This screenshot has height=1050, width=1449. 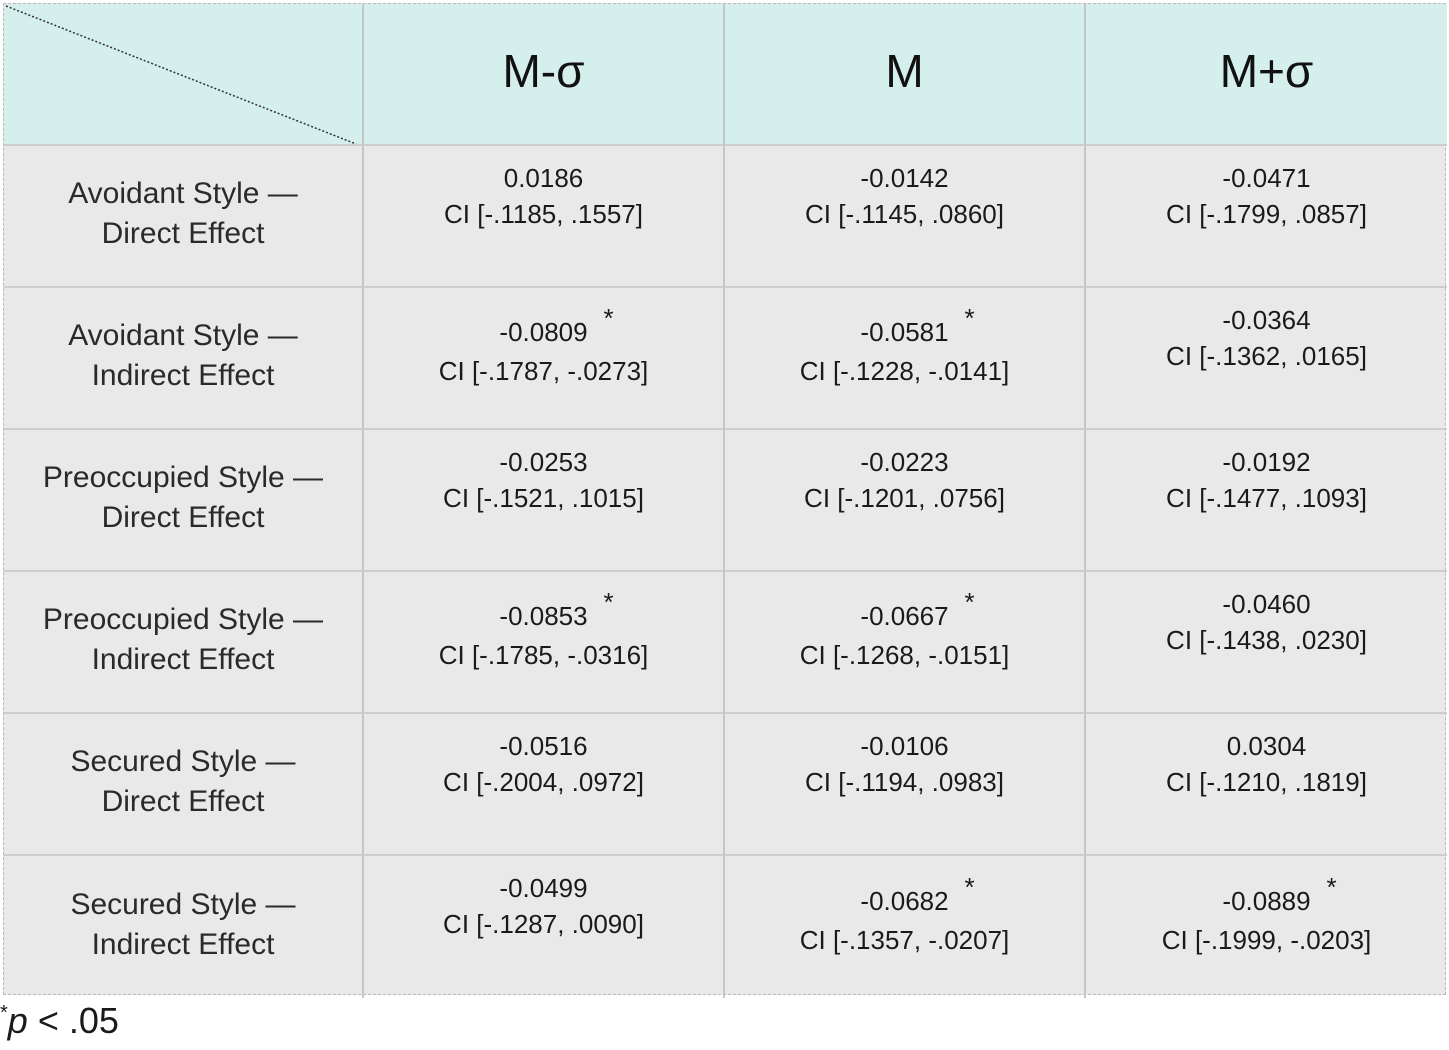 I want to click on effect-value-text: -0.0253, so click(x=543, y=462).